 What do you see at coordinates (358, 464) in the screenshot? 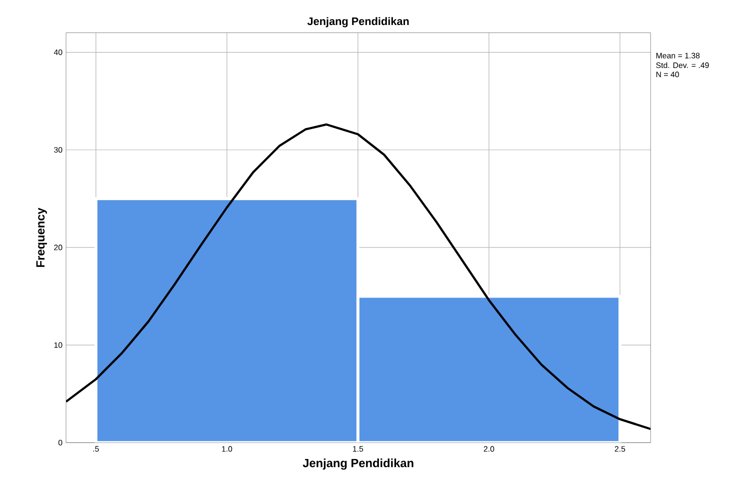
I see `x-axis-title: Jenjang Pendidikan` at bounding box center [358, 464].